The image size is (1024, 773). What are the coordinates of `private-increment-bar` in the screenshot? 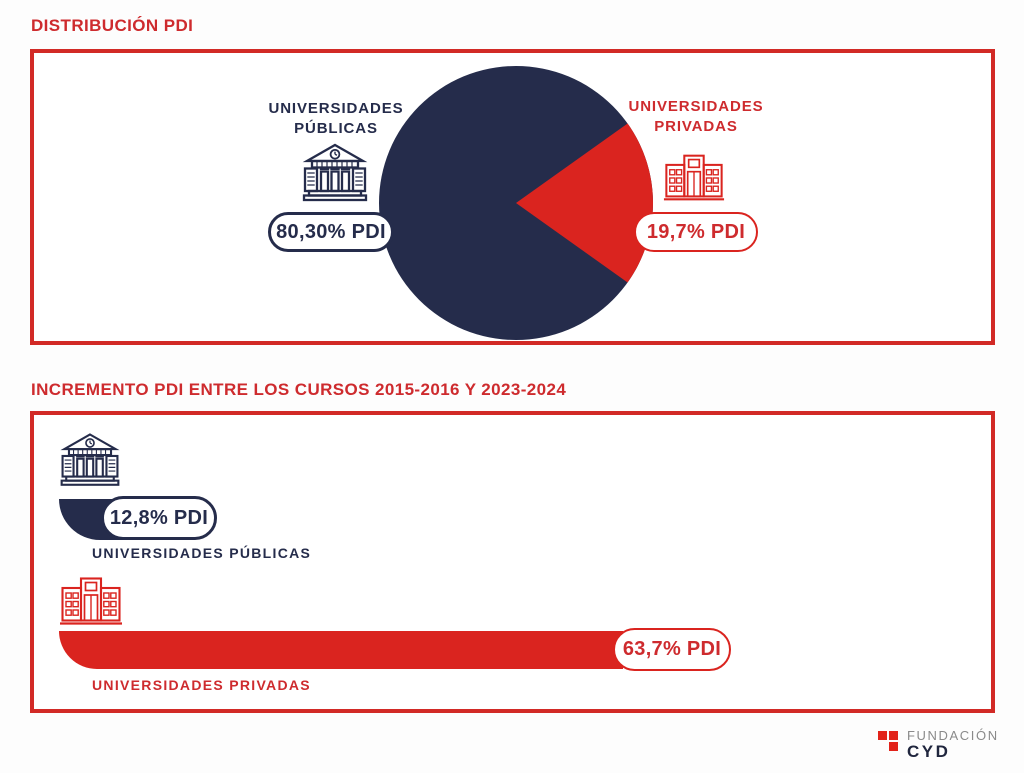 It's located at (341, 650).